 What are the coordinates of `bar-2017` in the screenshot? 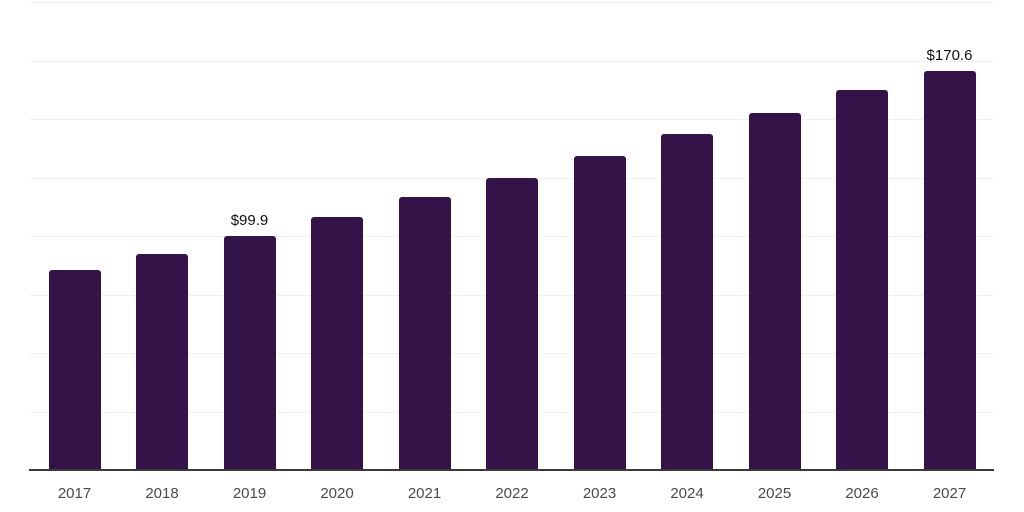 It's located at (74, 370).